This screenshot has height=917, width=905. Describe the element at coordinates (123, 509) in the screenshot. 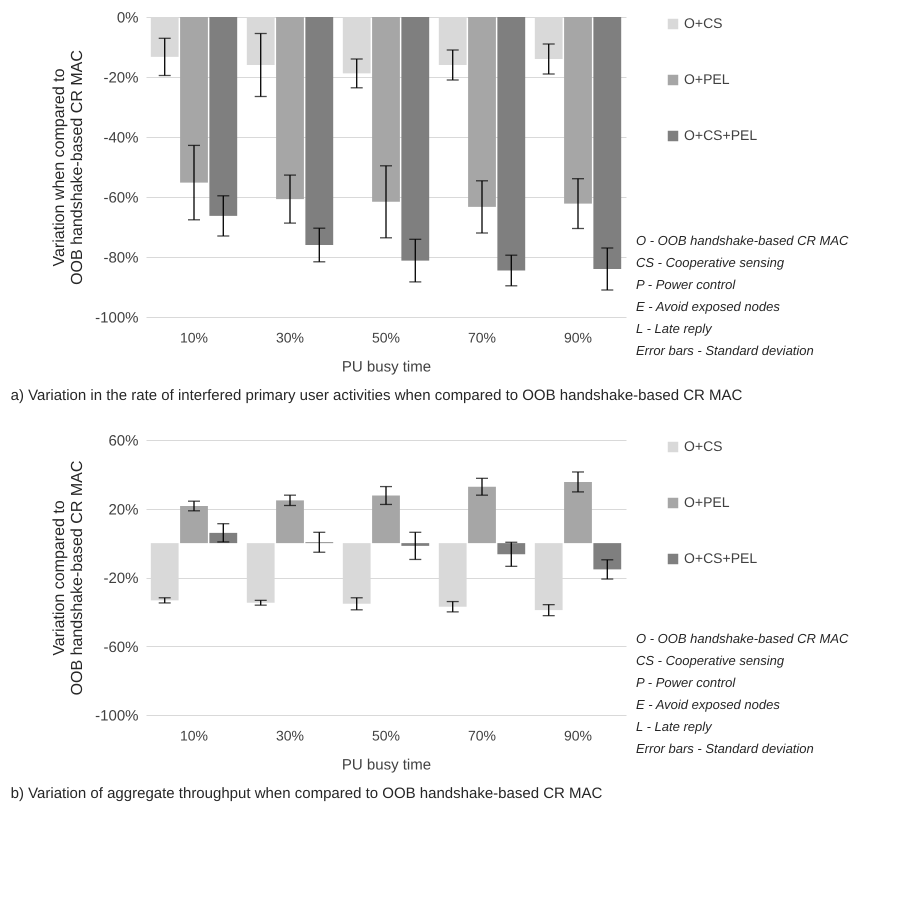

I see `y-tick-label: 20%` at that location.